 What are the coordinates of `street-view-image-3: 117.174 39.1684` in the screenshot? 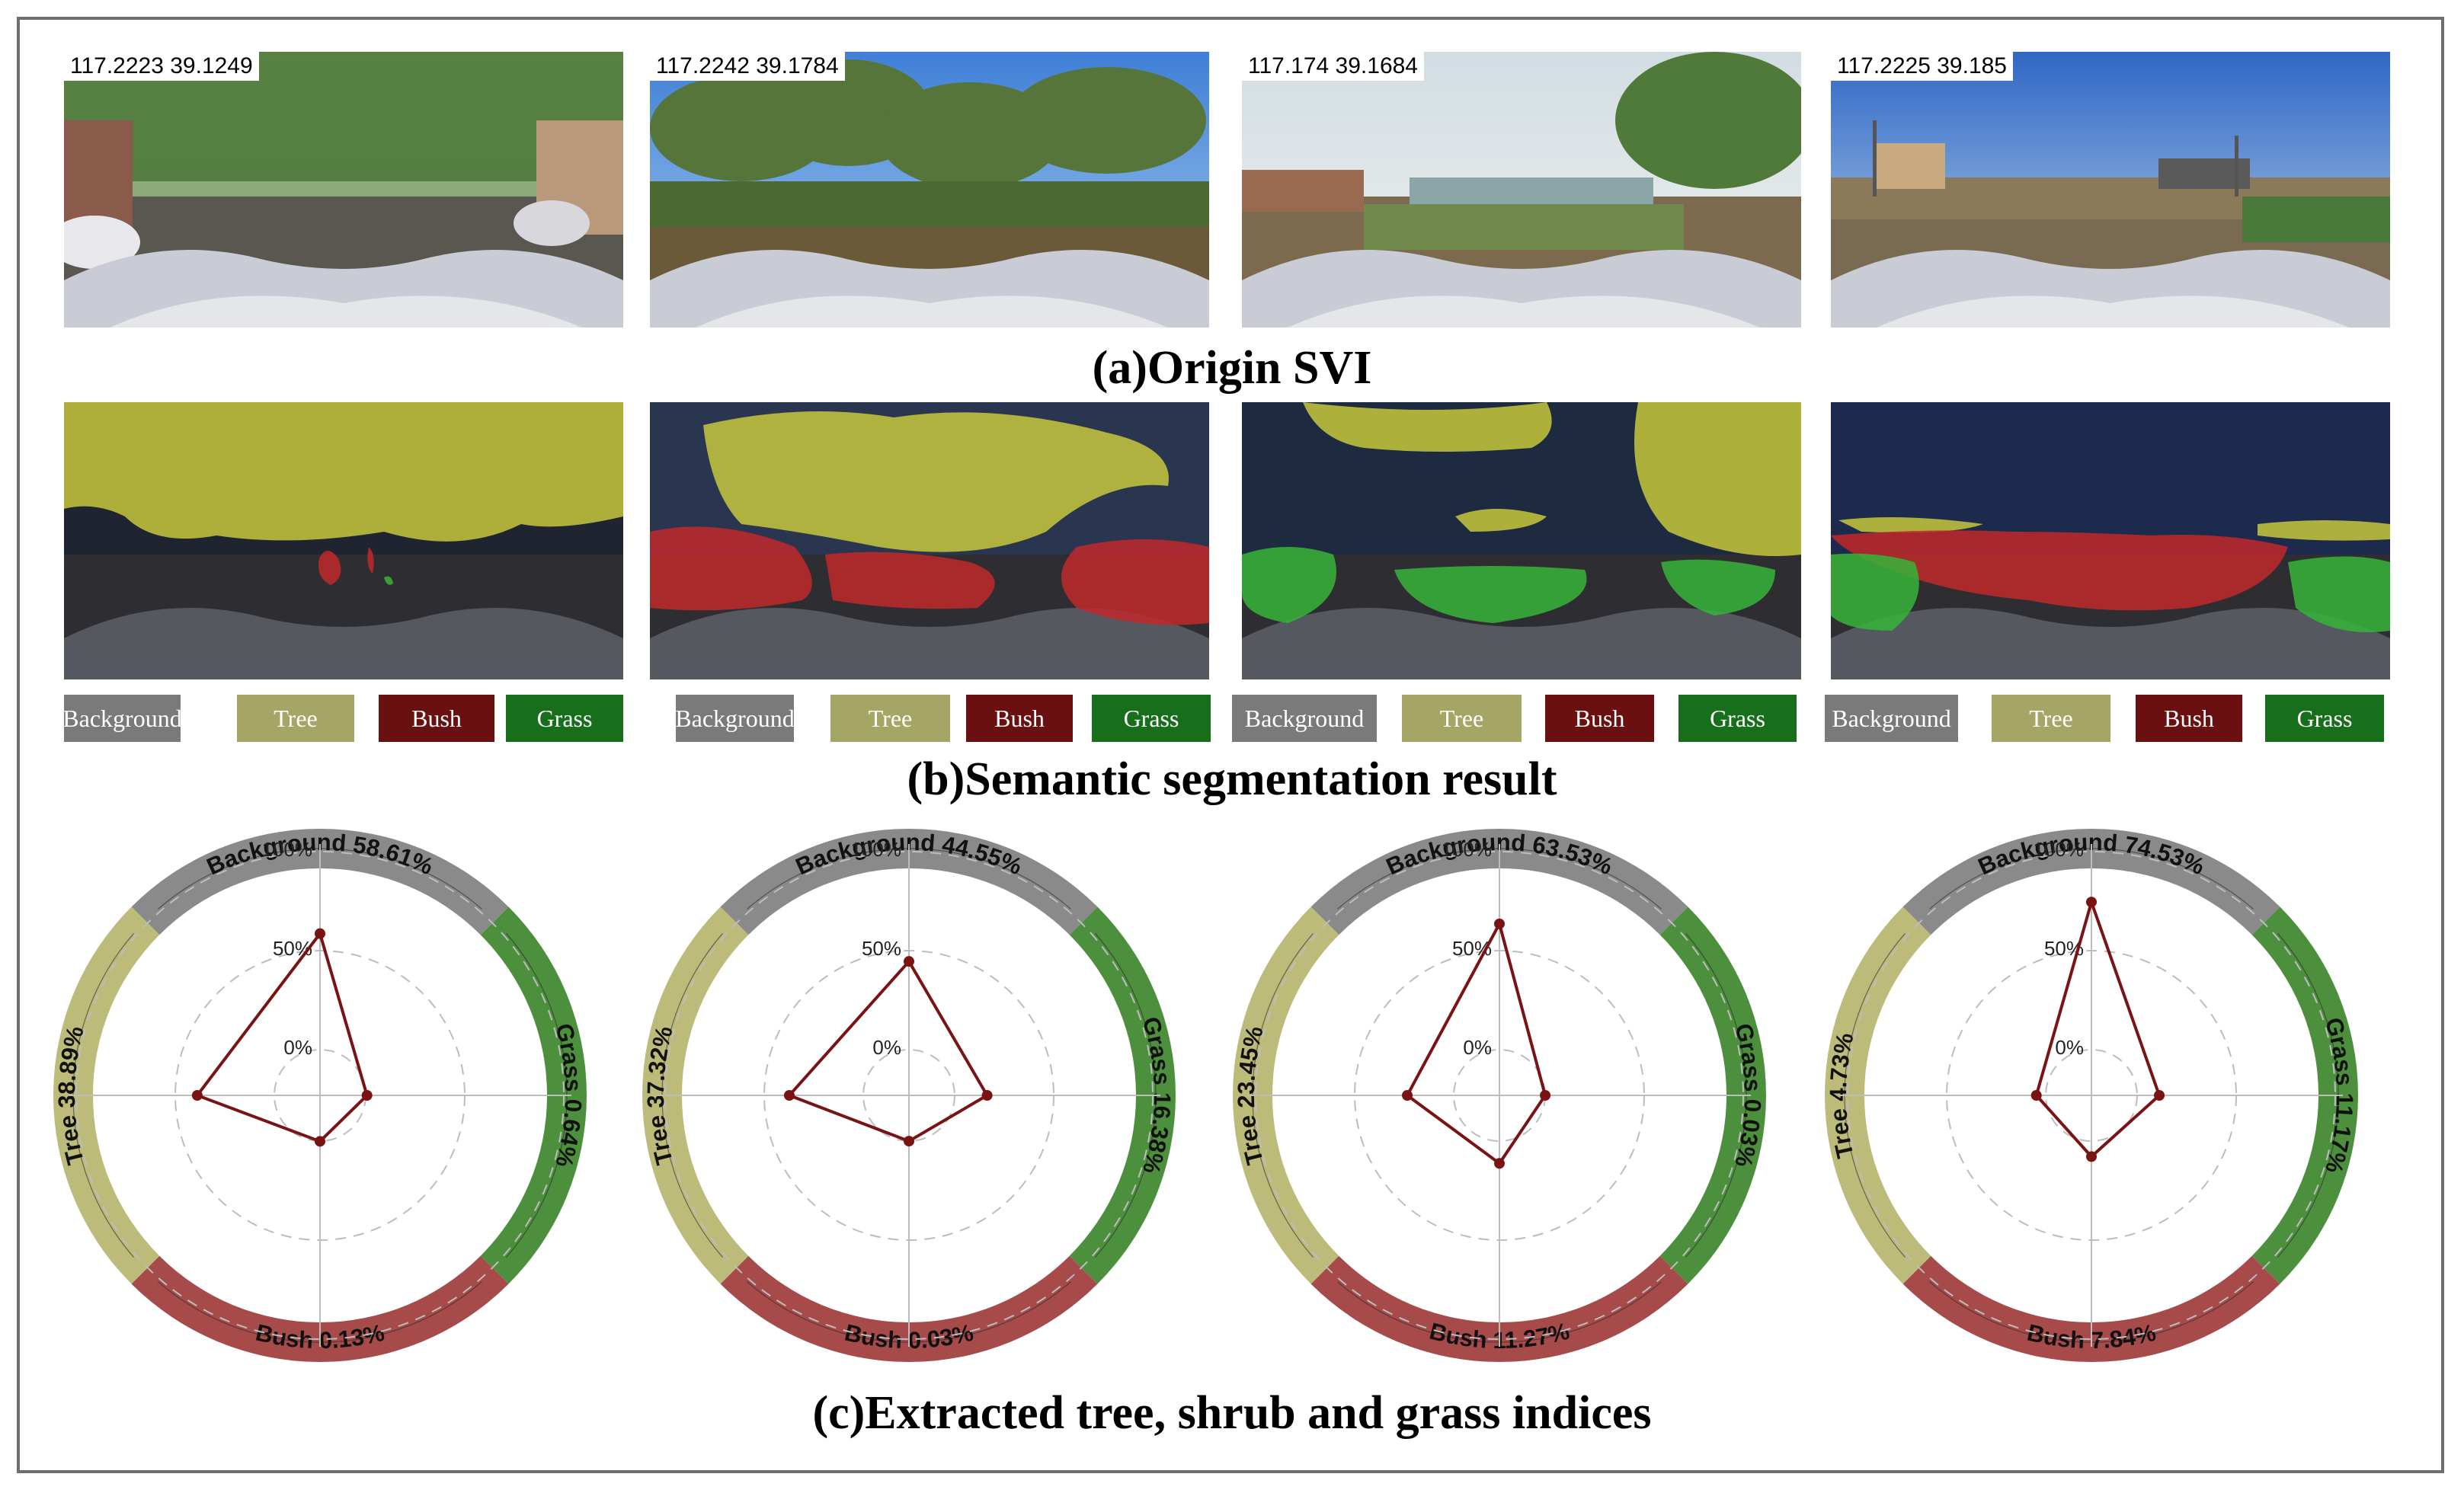 It's located at (1521, 190).